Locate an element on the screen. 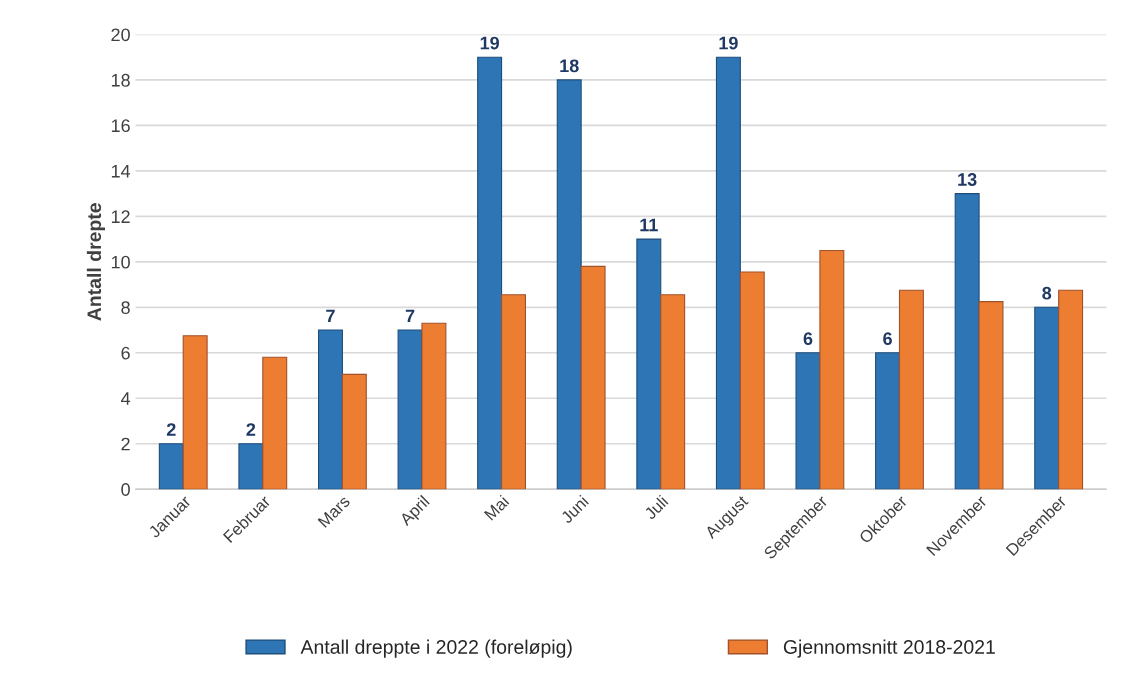  y-tick-label: 6 is located at coordinates (125, 353).